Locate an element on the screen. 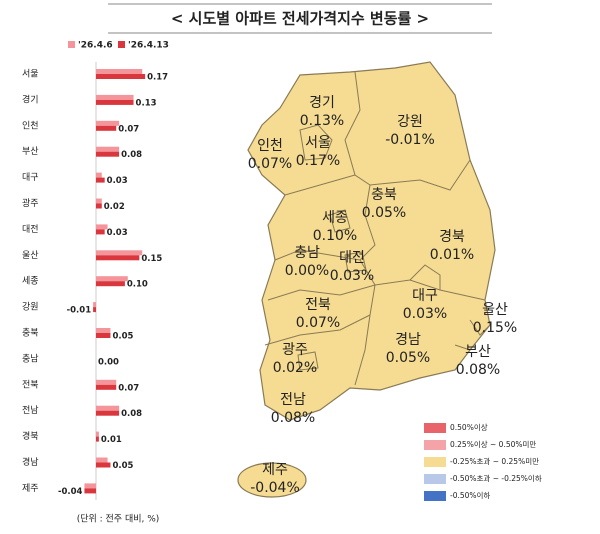 The width and height of the screenshot is (600, 534). region-name: 전북 is located at coordinates (318, 305).